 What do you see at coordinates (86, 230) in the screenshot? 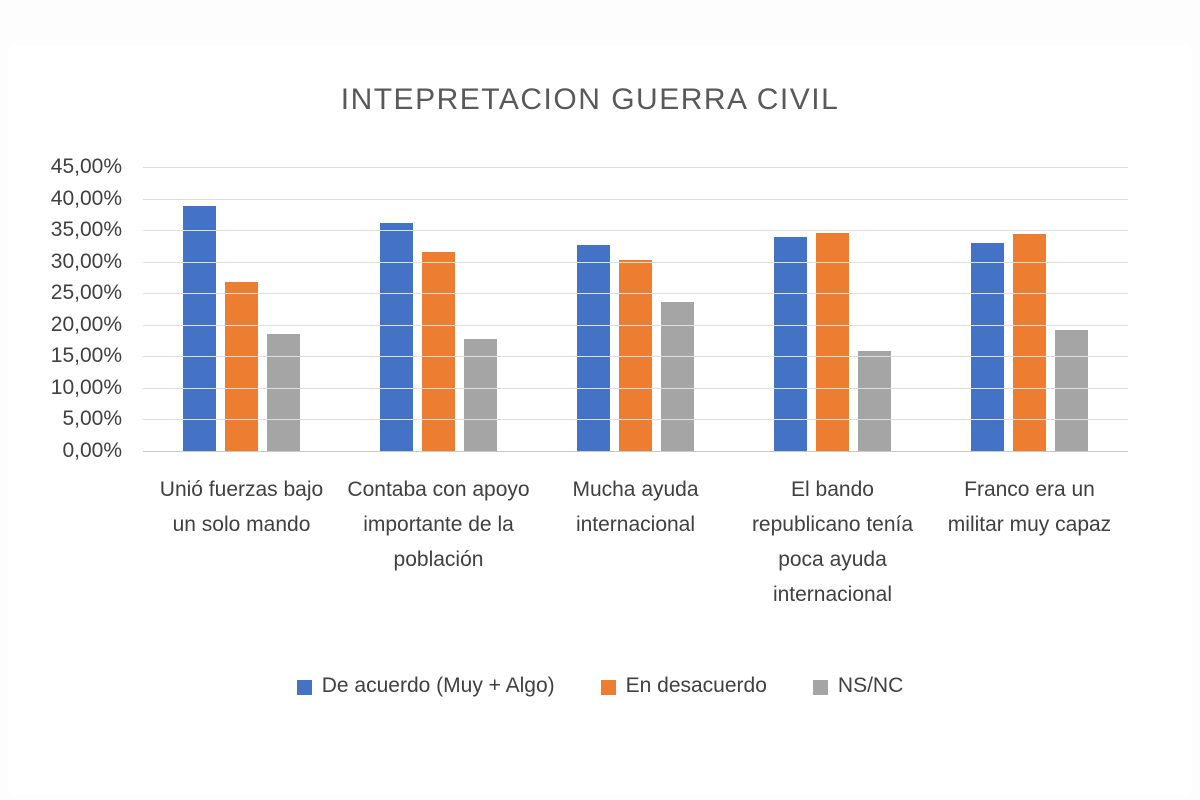
I see `y-tick-label: 35,00%` at bounding box center [86, 230].